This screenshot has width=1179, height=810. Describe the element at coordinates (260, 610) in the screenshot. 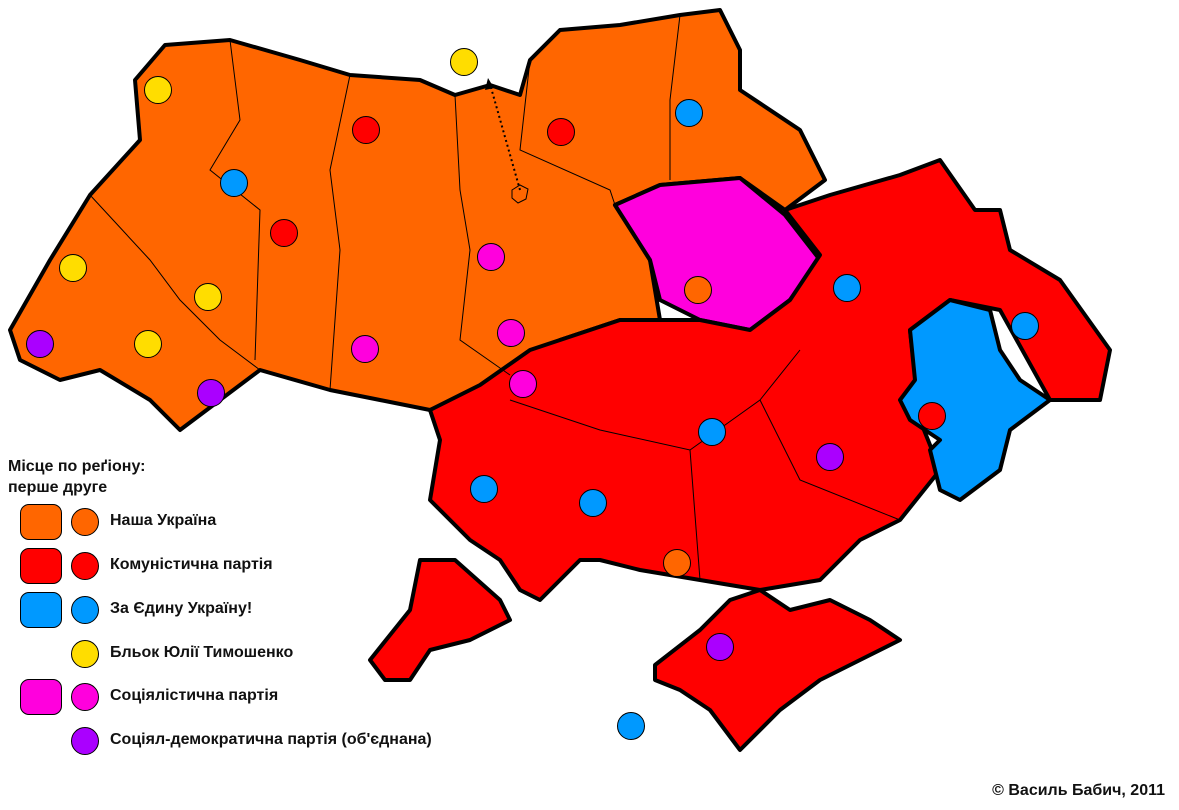

I see `legend-item-zayu: За Єдину Україну!` at that location.